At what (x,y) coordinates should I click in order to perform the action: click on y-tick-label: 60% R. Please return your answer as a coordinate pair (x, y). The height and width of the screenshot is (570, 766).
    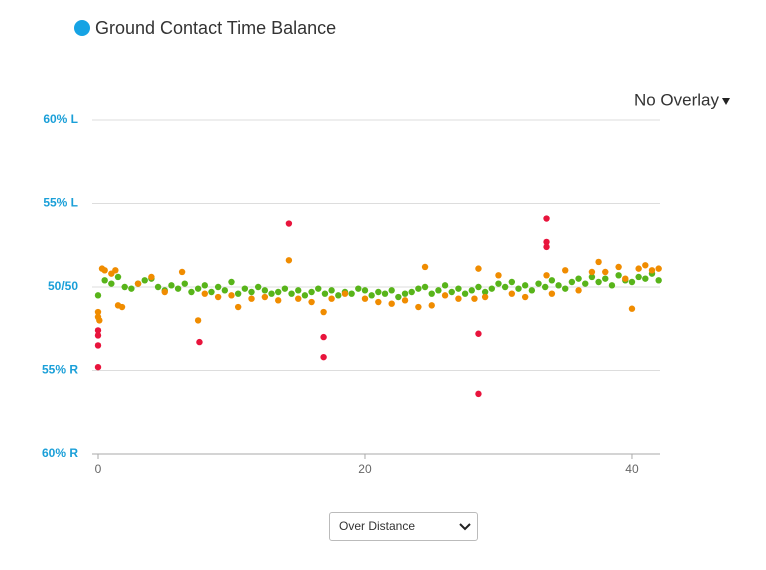
    Looking at the image, I should click on (60, 453).